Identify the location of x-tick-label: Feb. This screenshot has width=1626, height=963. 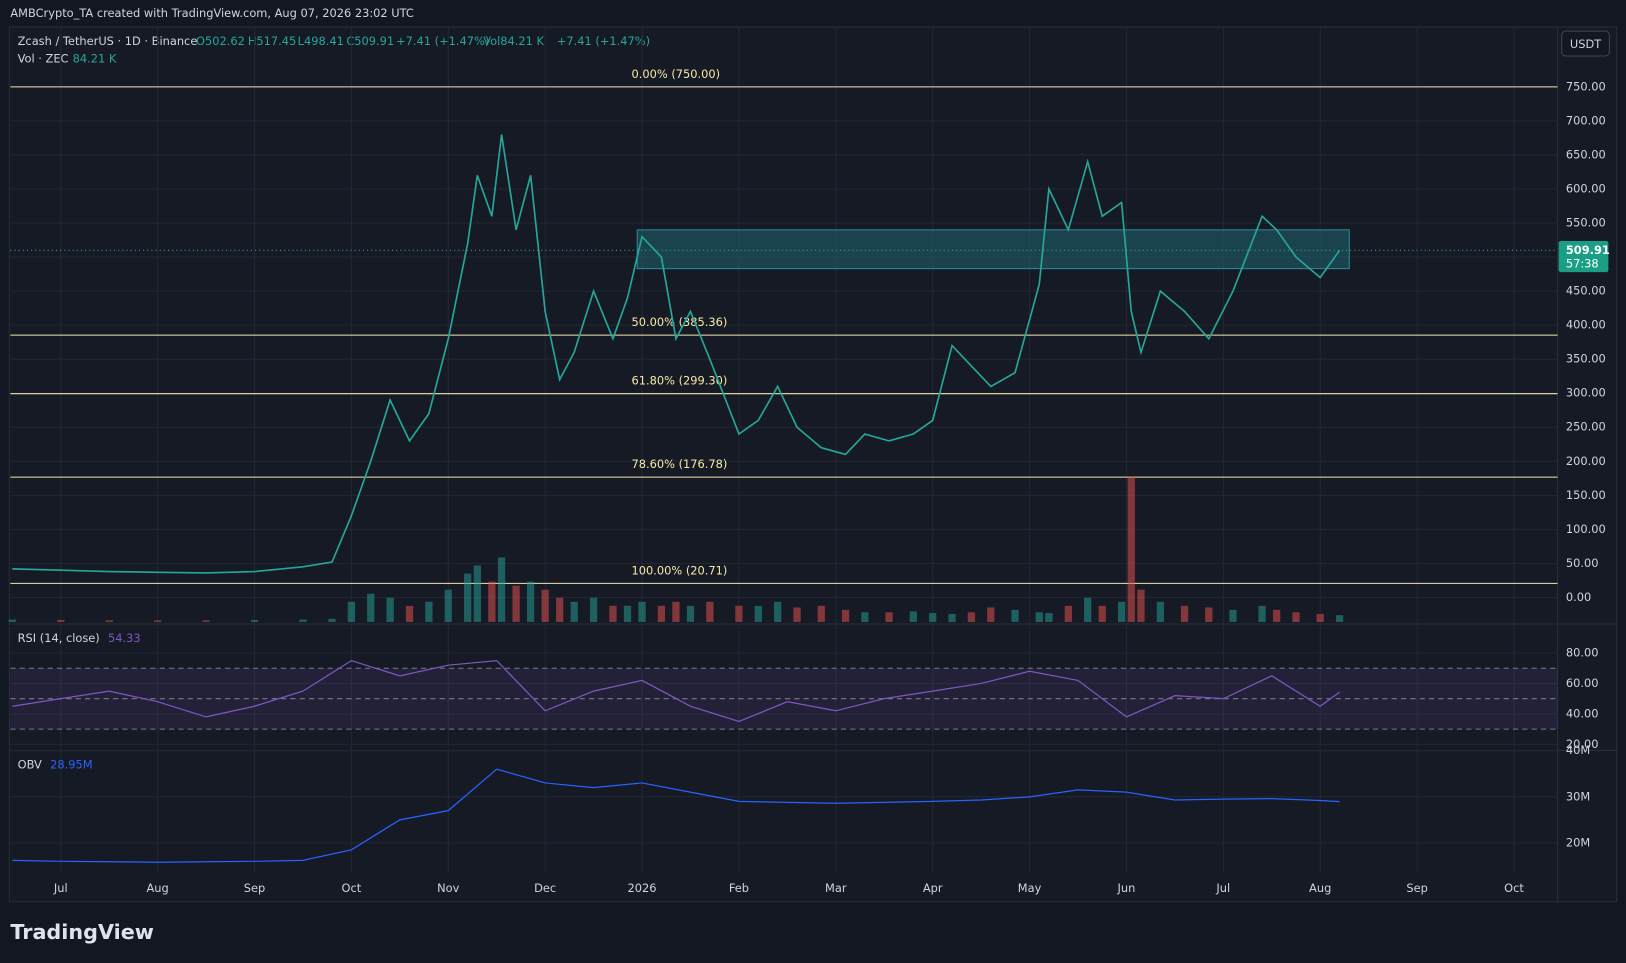
(739, 888).